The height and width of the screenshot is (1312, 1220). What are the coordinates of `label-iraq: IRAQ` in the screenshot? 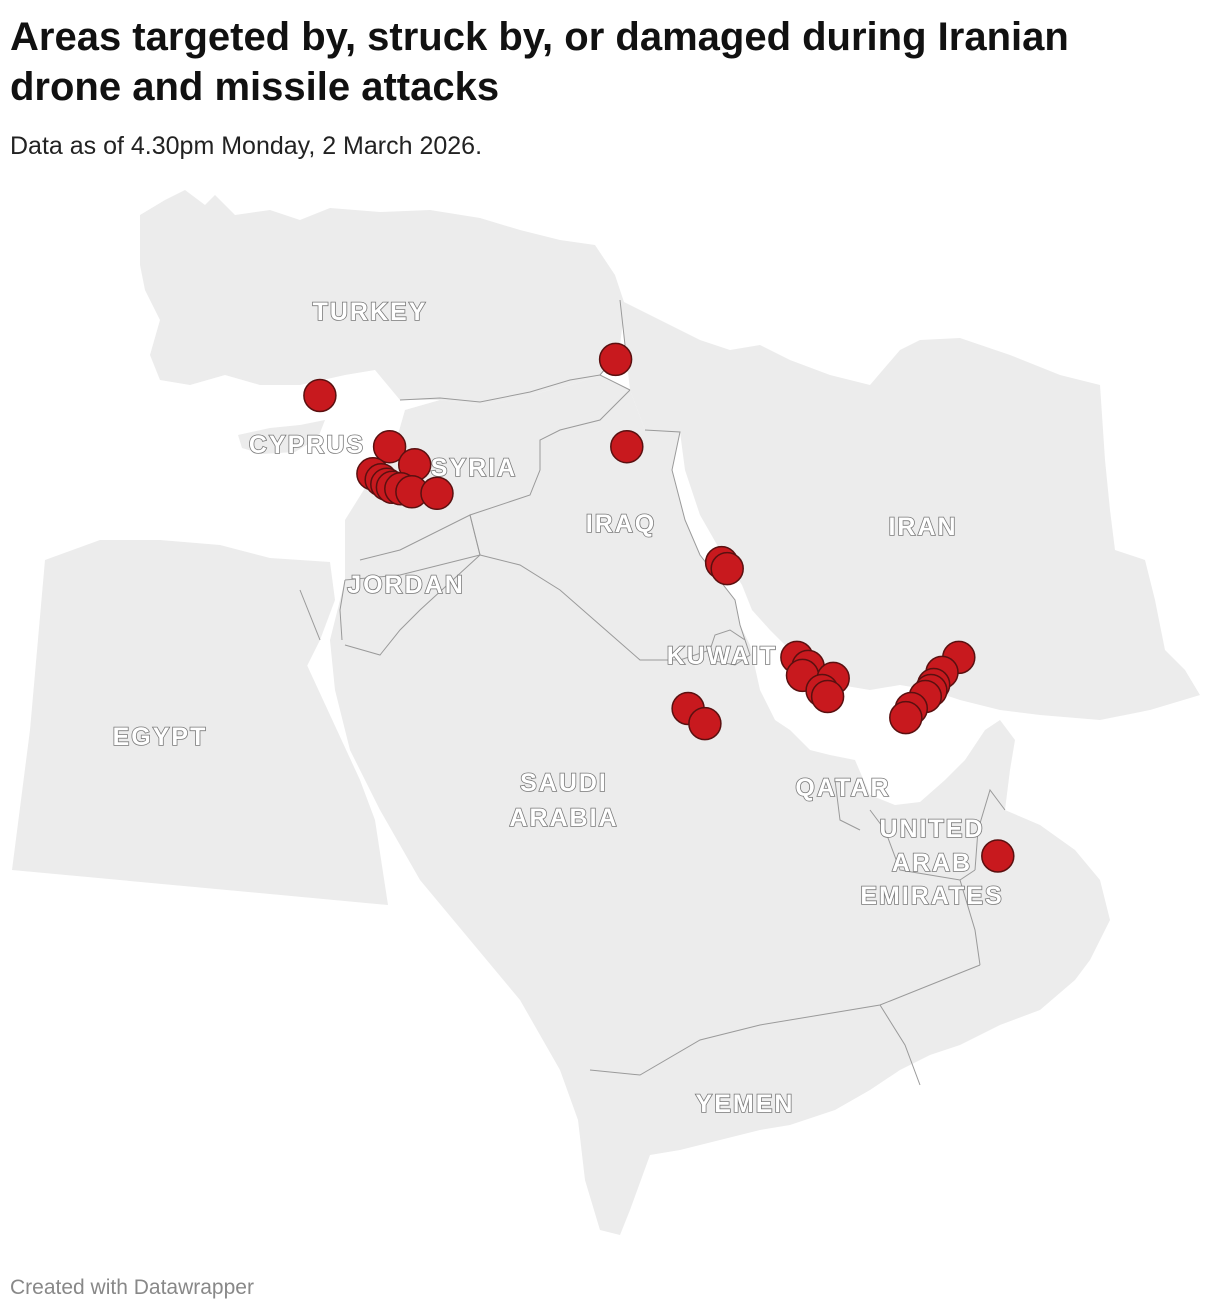 It's located at (621, 524).